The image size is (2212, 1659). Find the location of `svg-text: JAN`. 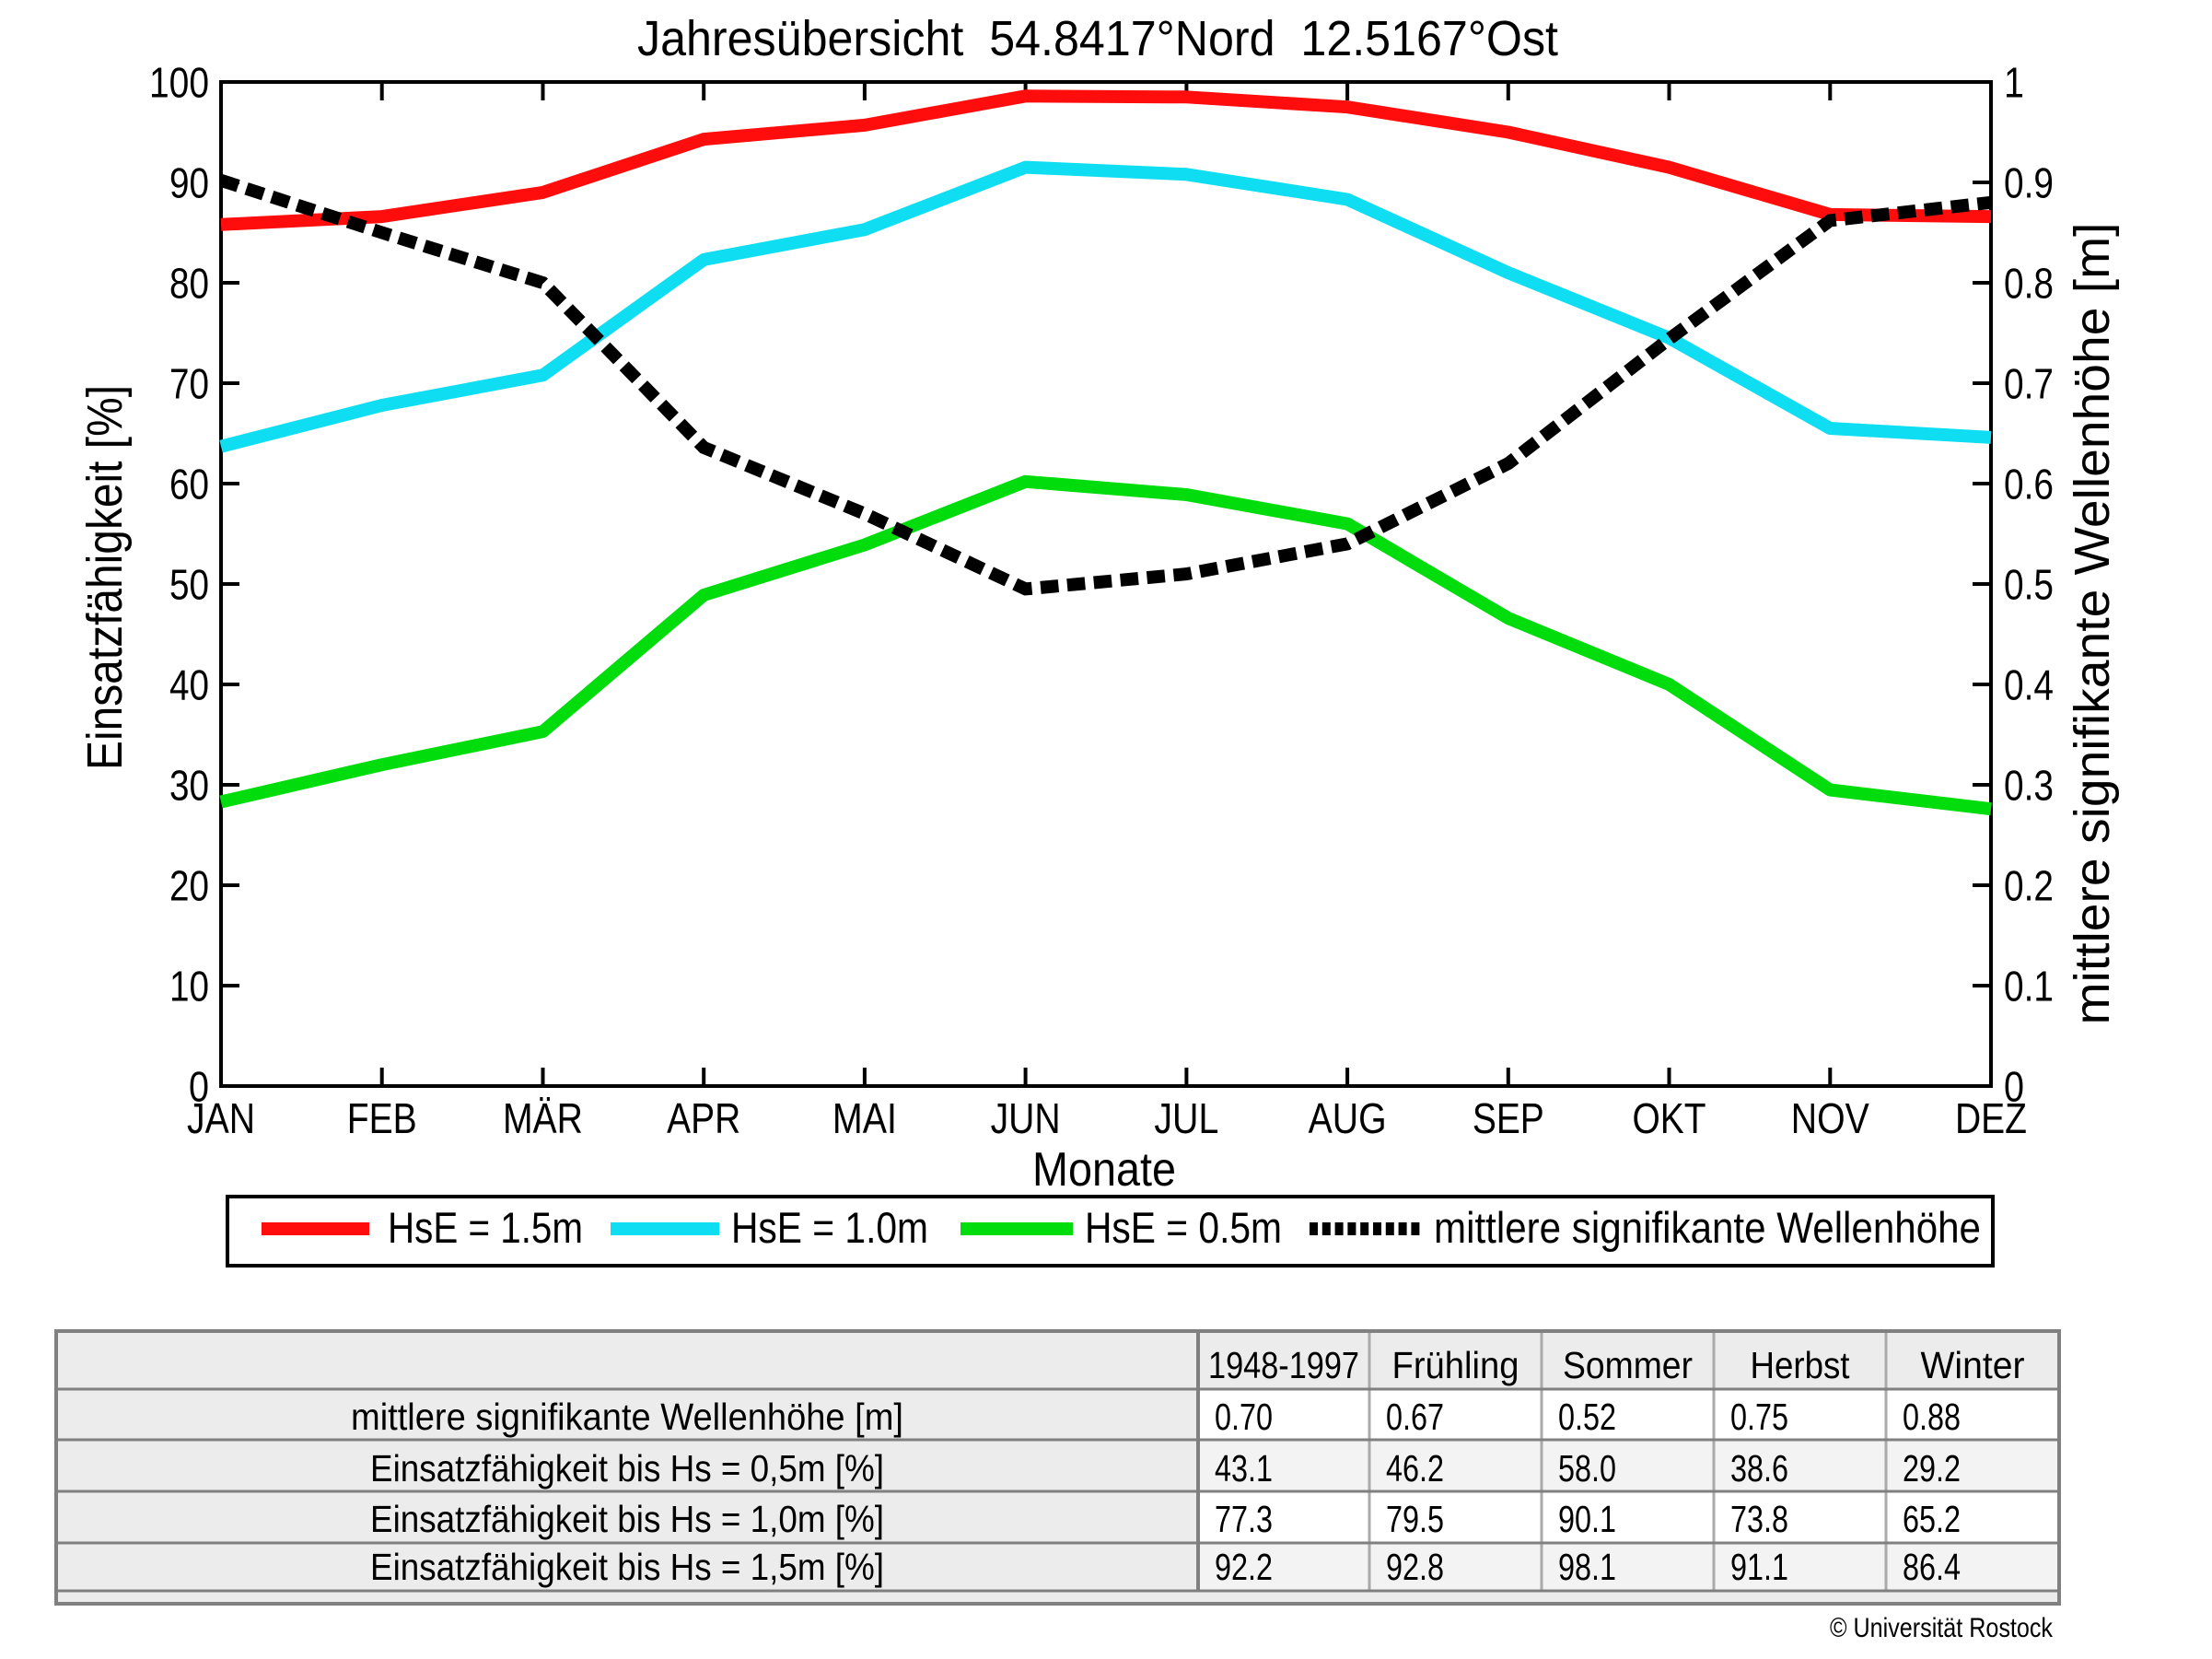

svg-text: JAN is located at coordinates (221, 1118).